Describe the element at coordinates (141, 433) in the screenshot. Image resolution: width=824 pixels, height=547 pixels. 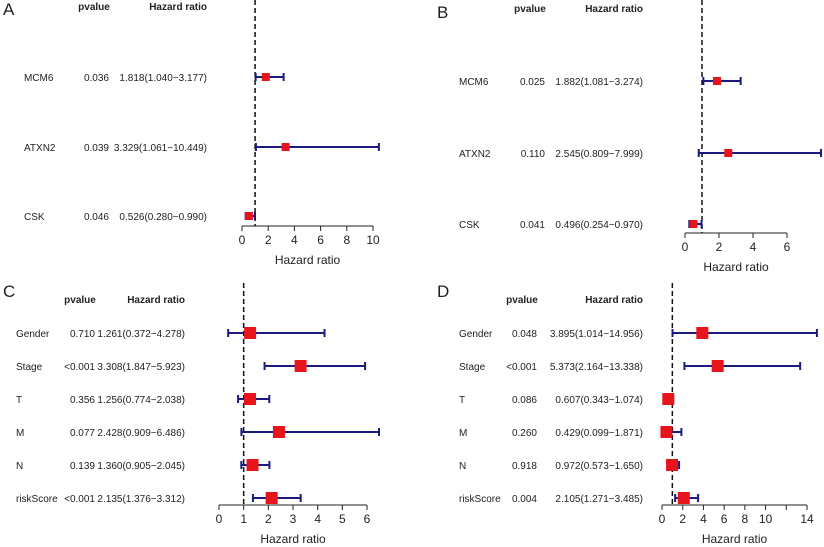
I see `row-hazard-ratio: 2.428(0.909−6.486)` at that location.